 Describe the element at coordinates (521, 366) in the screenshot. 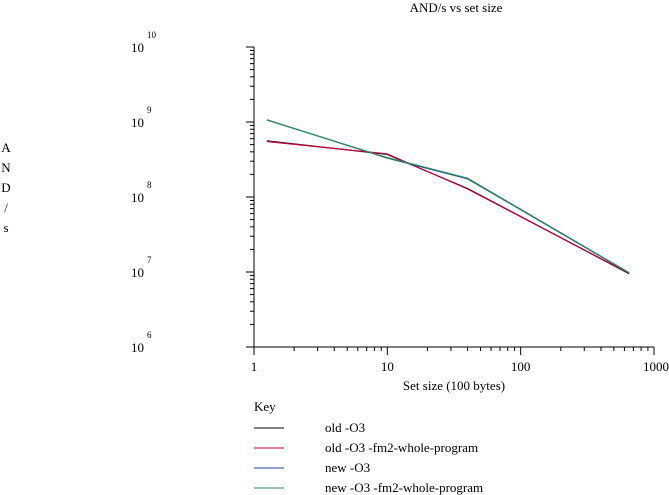

I see `x-tick-label: 100` at that location.